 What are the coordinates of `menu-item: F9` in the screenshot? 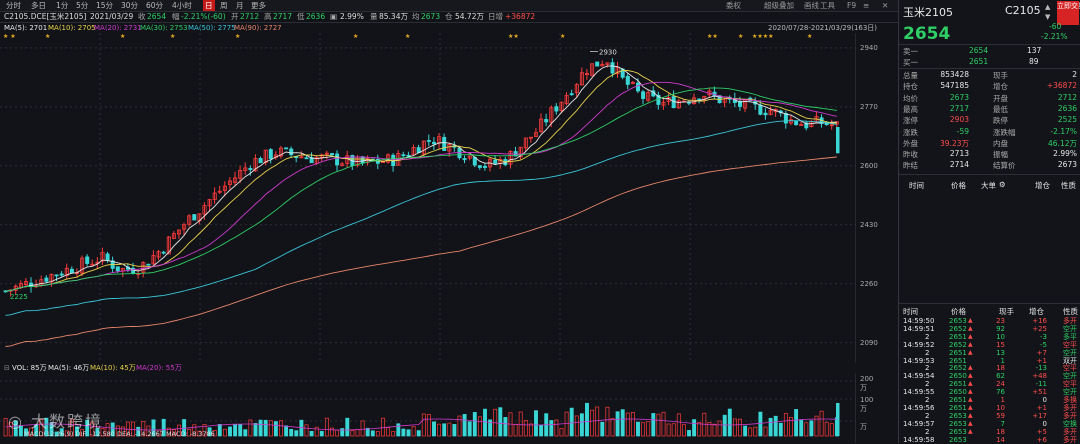 It's located at (852, 5).